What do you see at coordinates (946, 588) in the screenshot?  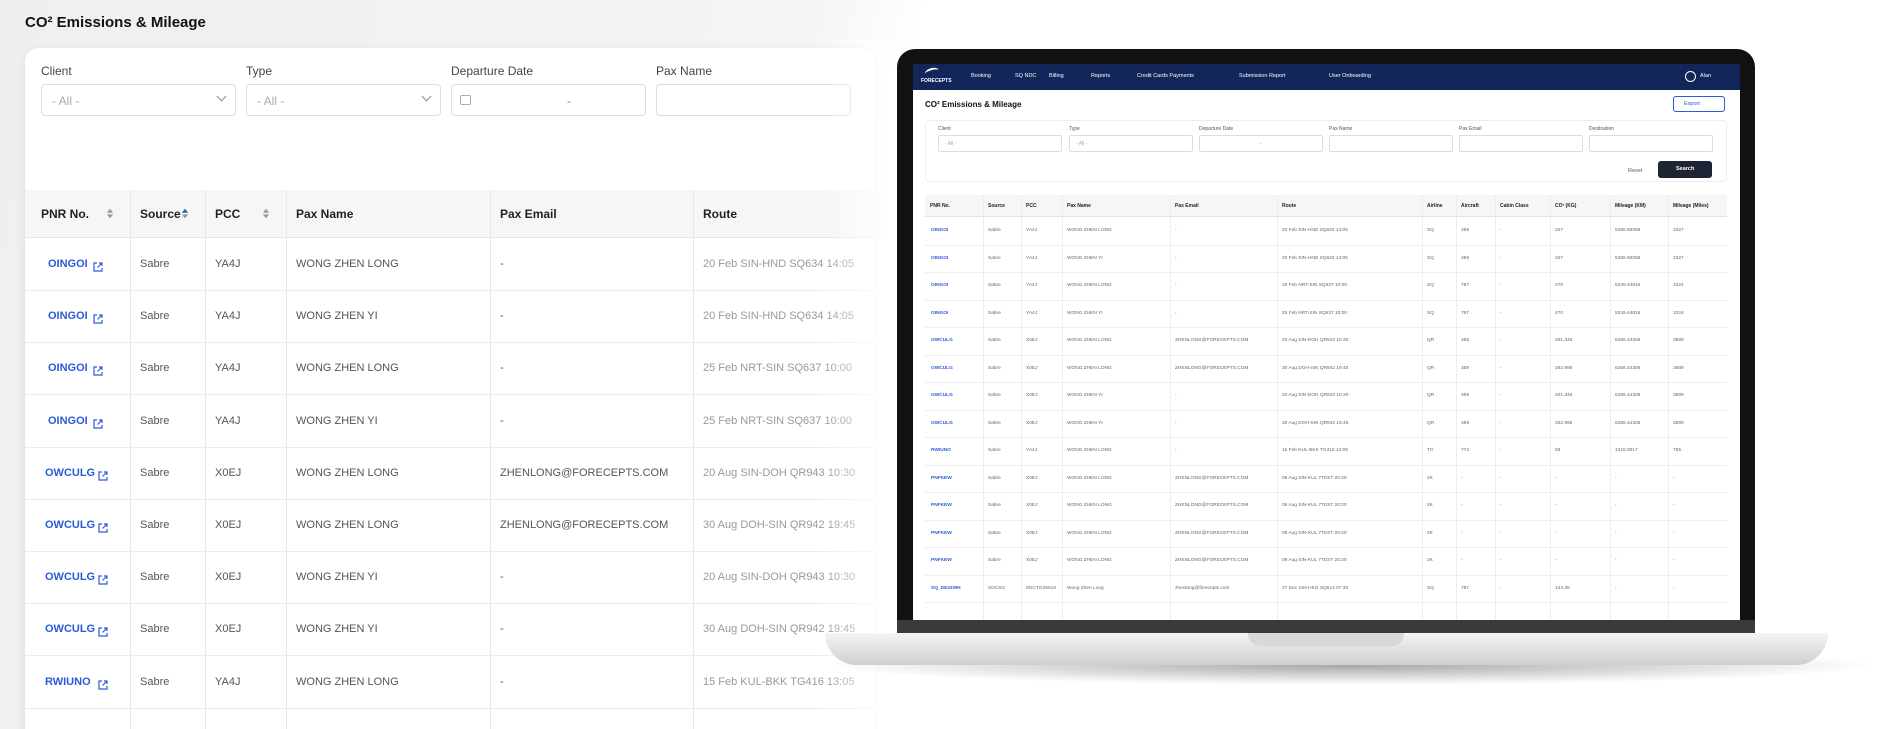 I see `pnr-link: SQ_DE22WH` at bounding box center [946, 588].